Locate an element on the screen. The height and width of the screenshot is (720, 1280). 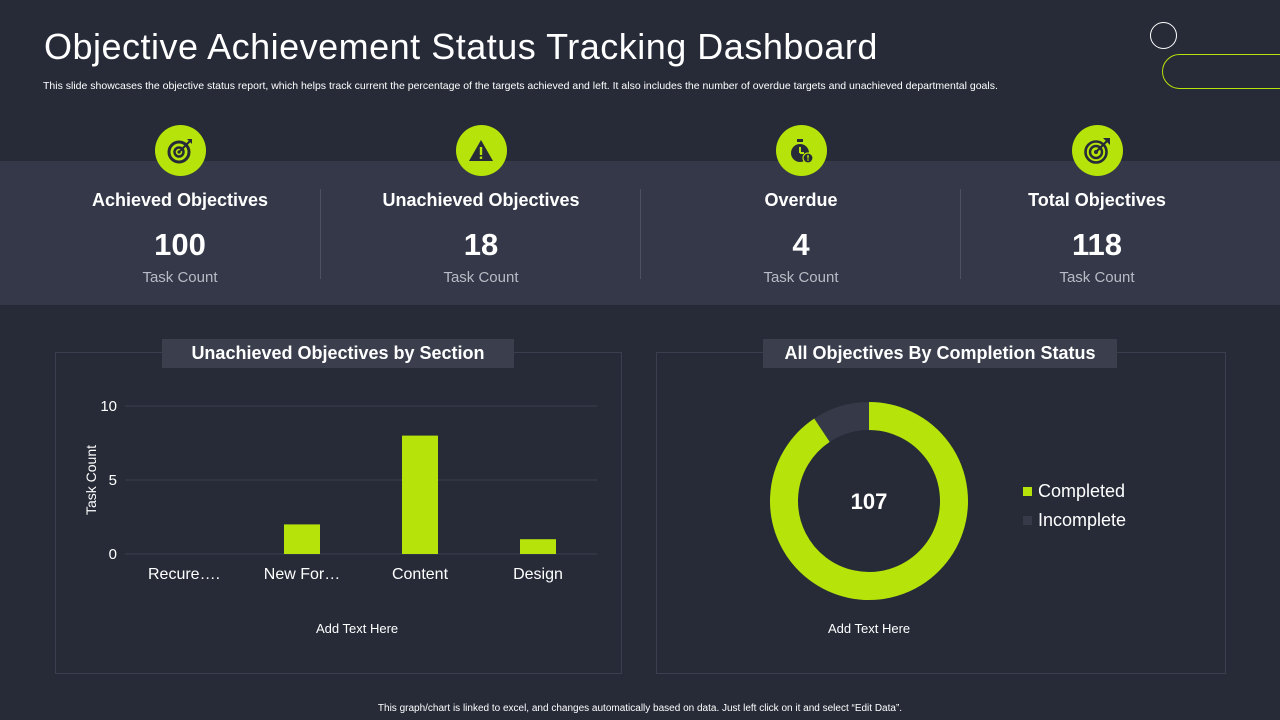
donut-center-label: 107 is located at coordinates (869, 501).